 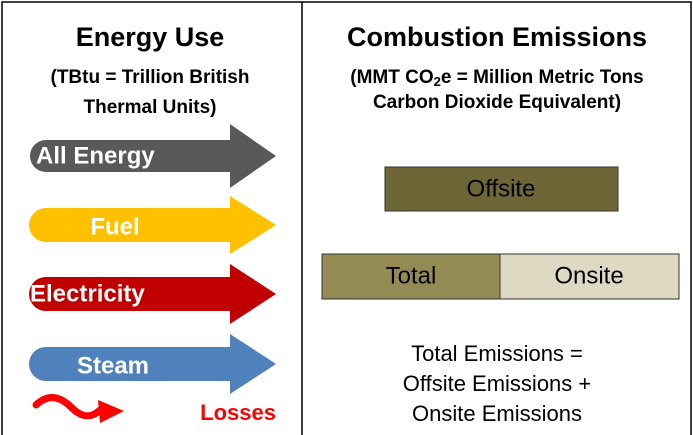 I want to click on panel-subtitle: (MMT CO2e = Million Metric Tons, so click(x=496, y=78).